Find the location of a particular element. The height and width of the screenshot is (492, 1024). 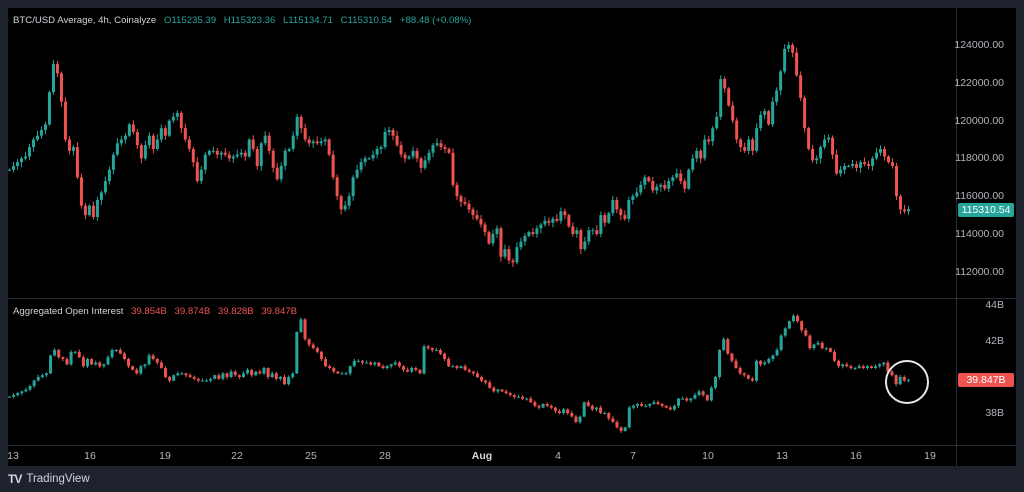

price-axis-label: 122000.00 is located at coordinates (979, 82).